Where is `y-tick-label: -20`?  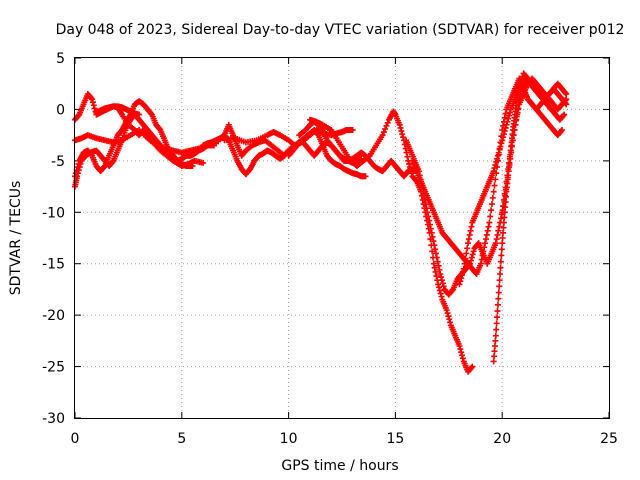 y-tick-label: -20 is located at coordinates (53, 316).